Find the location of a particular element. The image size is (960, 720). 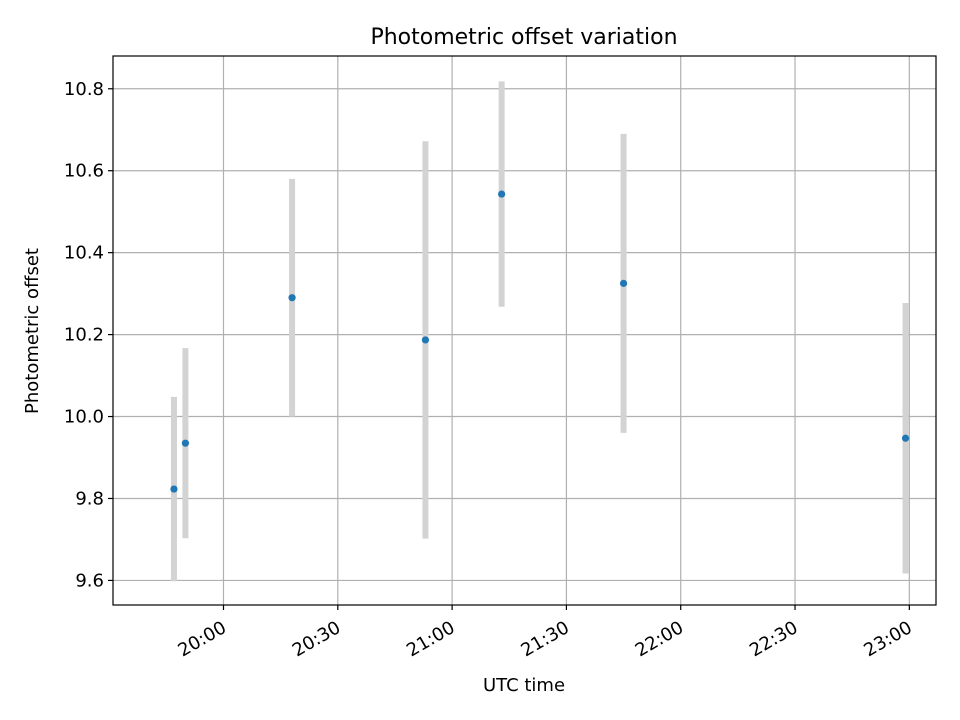

y-tick-label: 10.2 is located at coordinates (84, 335).